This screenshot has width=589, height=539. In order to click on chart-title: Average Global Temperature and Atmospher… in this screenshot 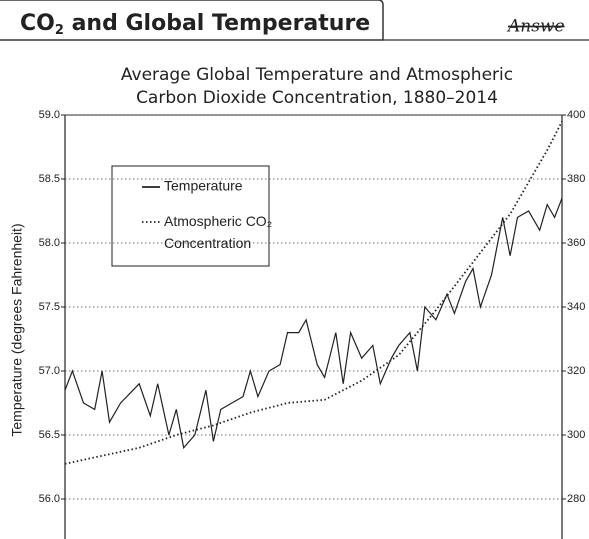, I will do `click(317, 75)`.